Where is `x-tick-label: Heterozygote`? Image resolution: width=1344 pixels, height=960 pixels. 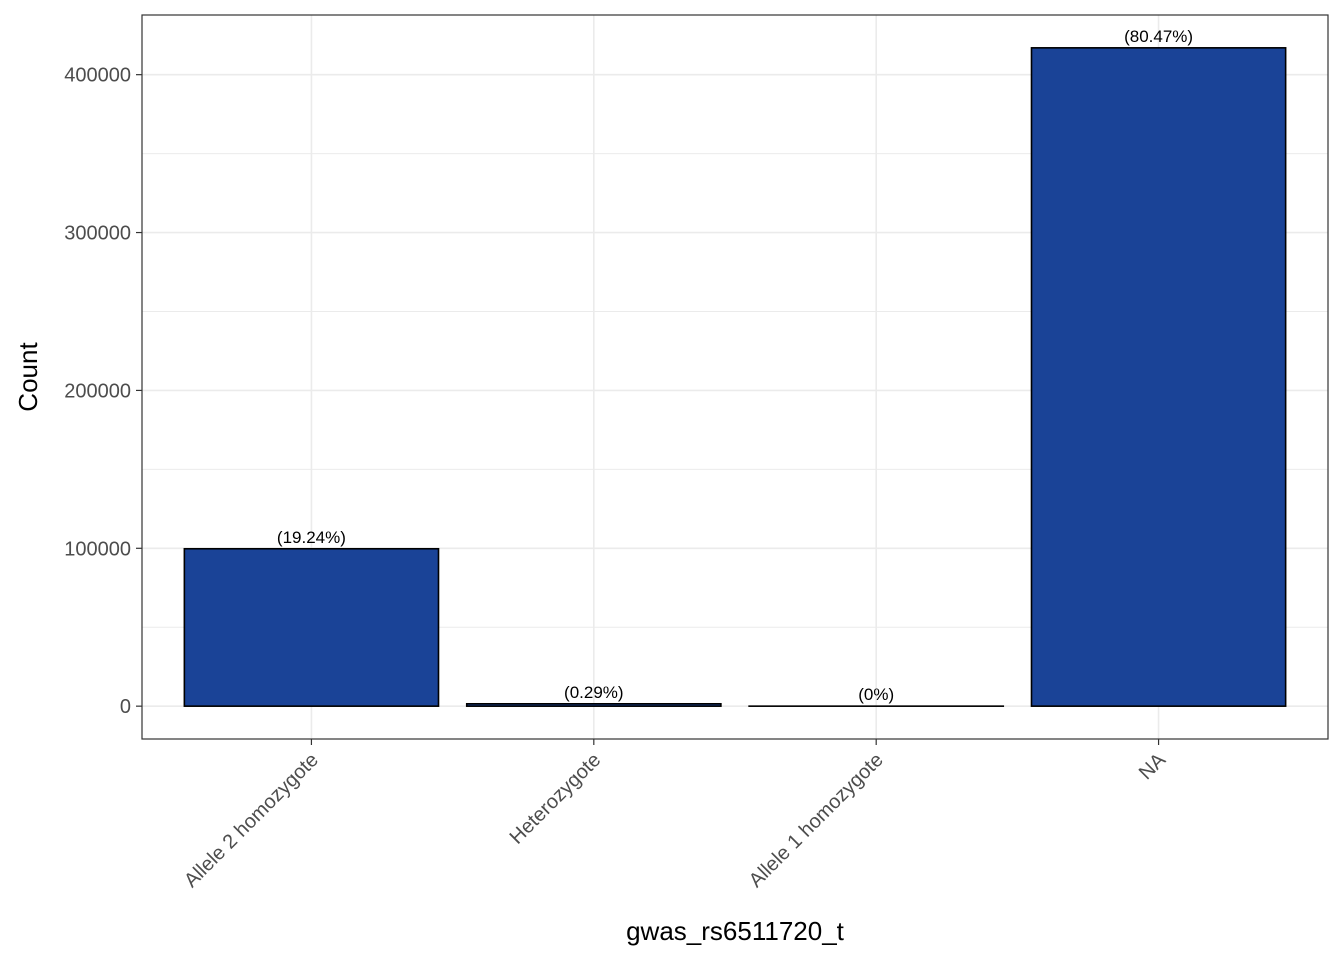 x-tick-label: Heterozygote is located at coordinates (556, 799).